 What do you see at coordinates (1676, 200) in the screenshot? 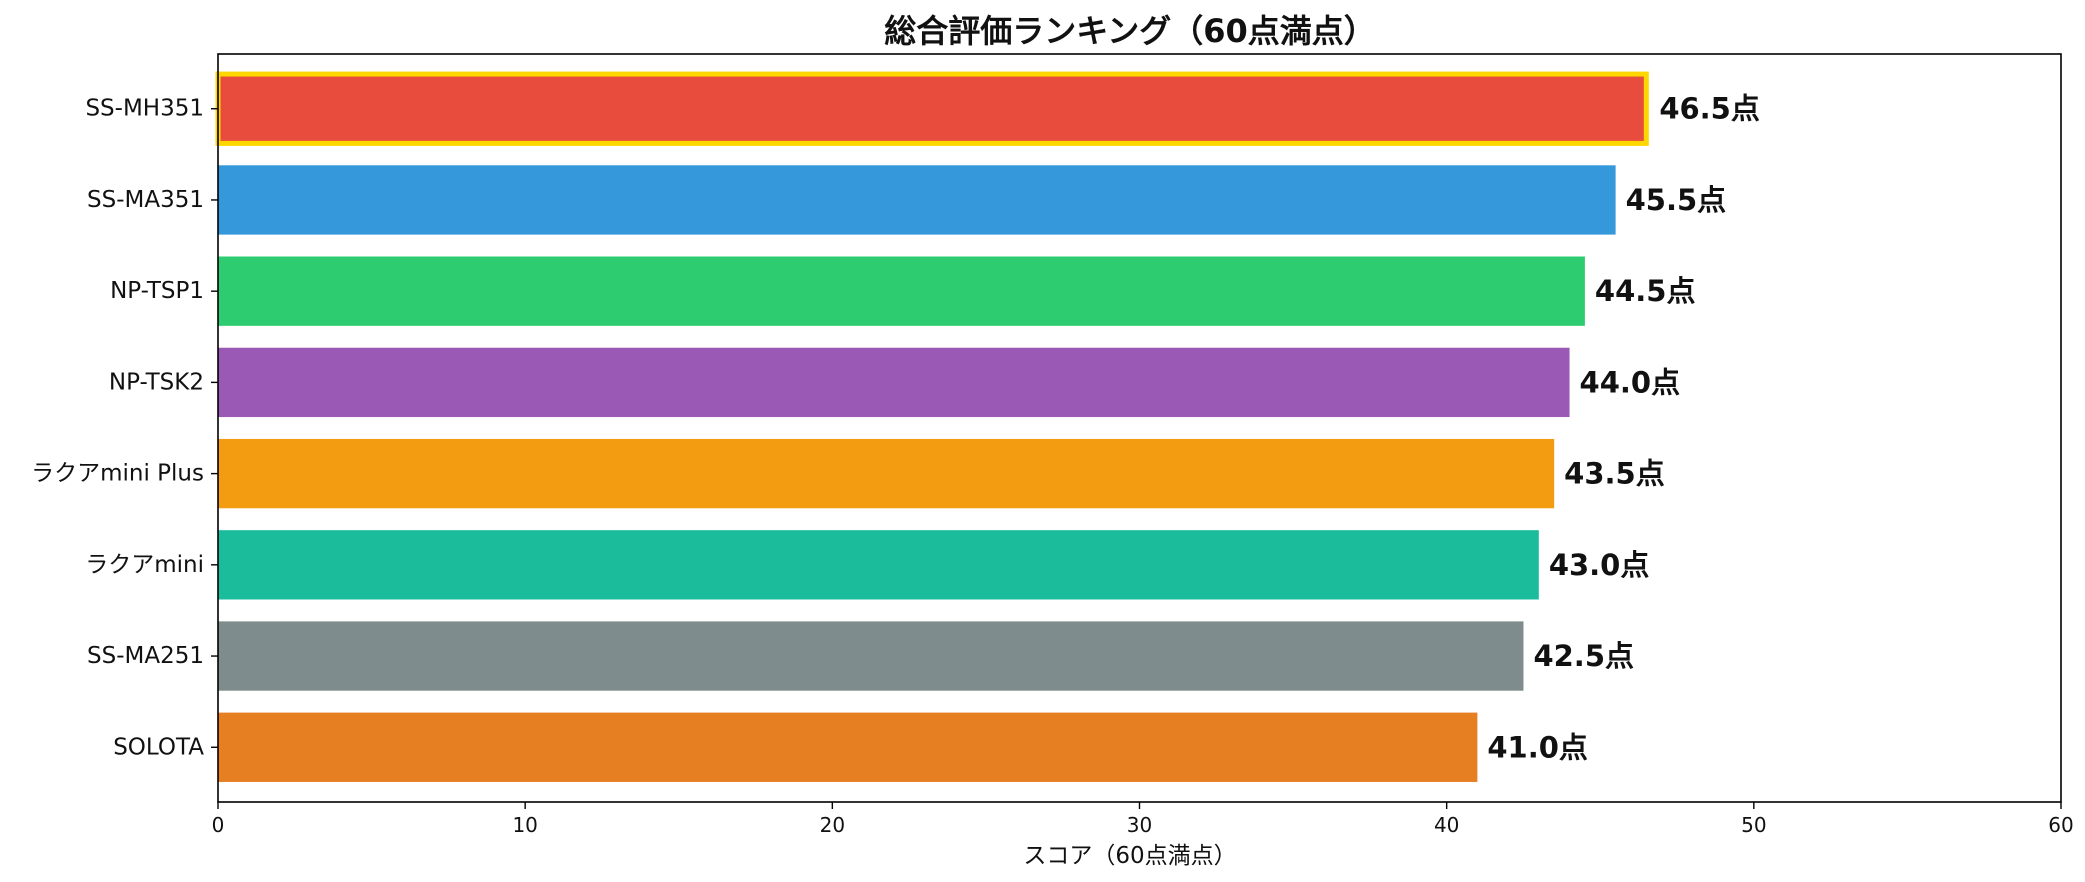
I see `value-label-1: 45.5点` at bounding box center [1676, 200].